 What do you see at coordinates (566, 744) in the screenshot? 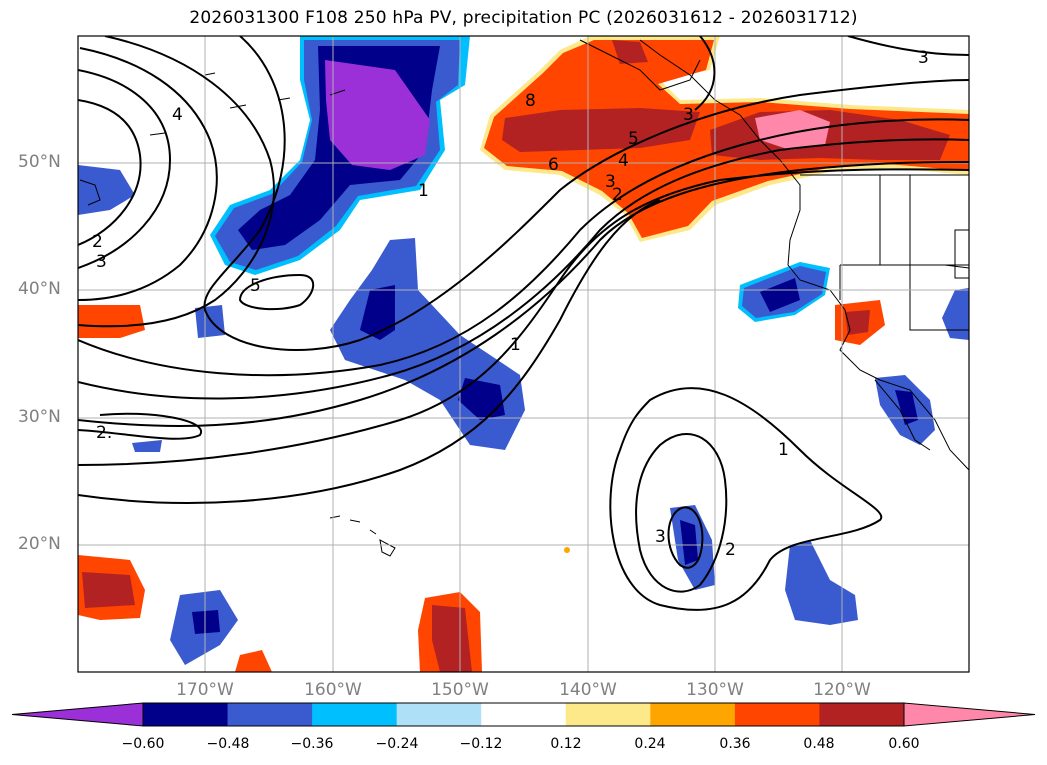
I see `colorbar-tick: 0.12` at bounding box center [566, 744].